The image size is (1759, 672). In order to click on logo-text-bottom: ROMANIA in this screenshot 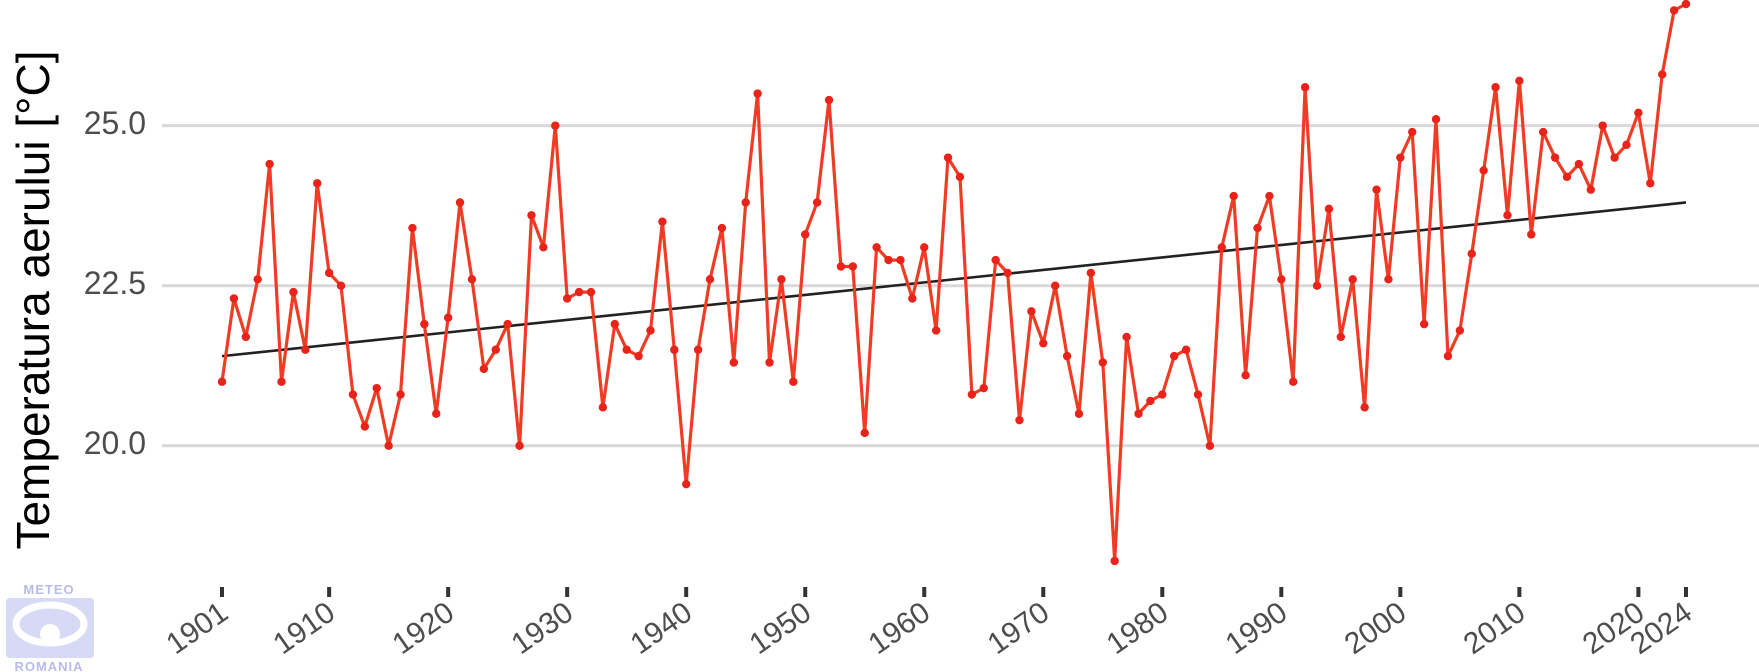, I will do `click(48, 665)`.